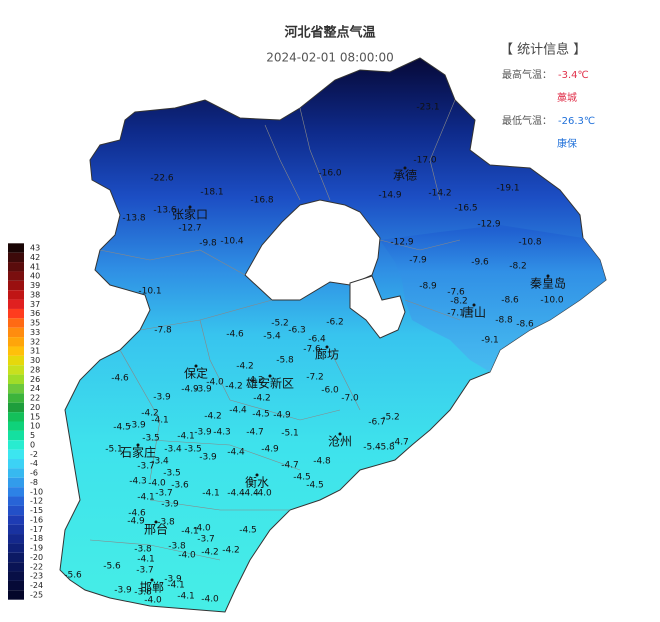 The height and width of the screenshot is (622, 660). What do you see at coordinates (255, 433) in the screenshot?
I see `station-temp: -4.7` at bounding box center [255, 433].